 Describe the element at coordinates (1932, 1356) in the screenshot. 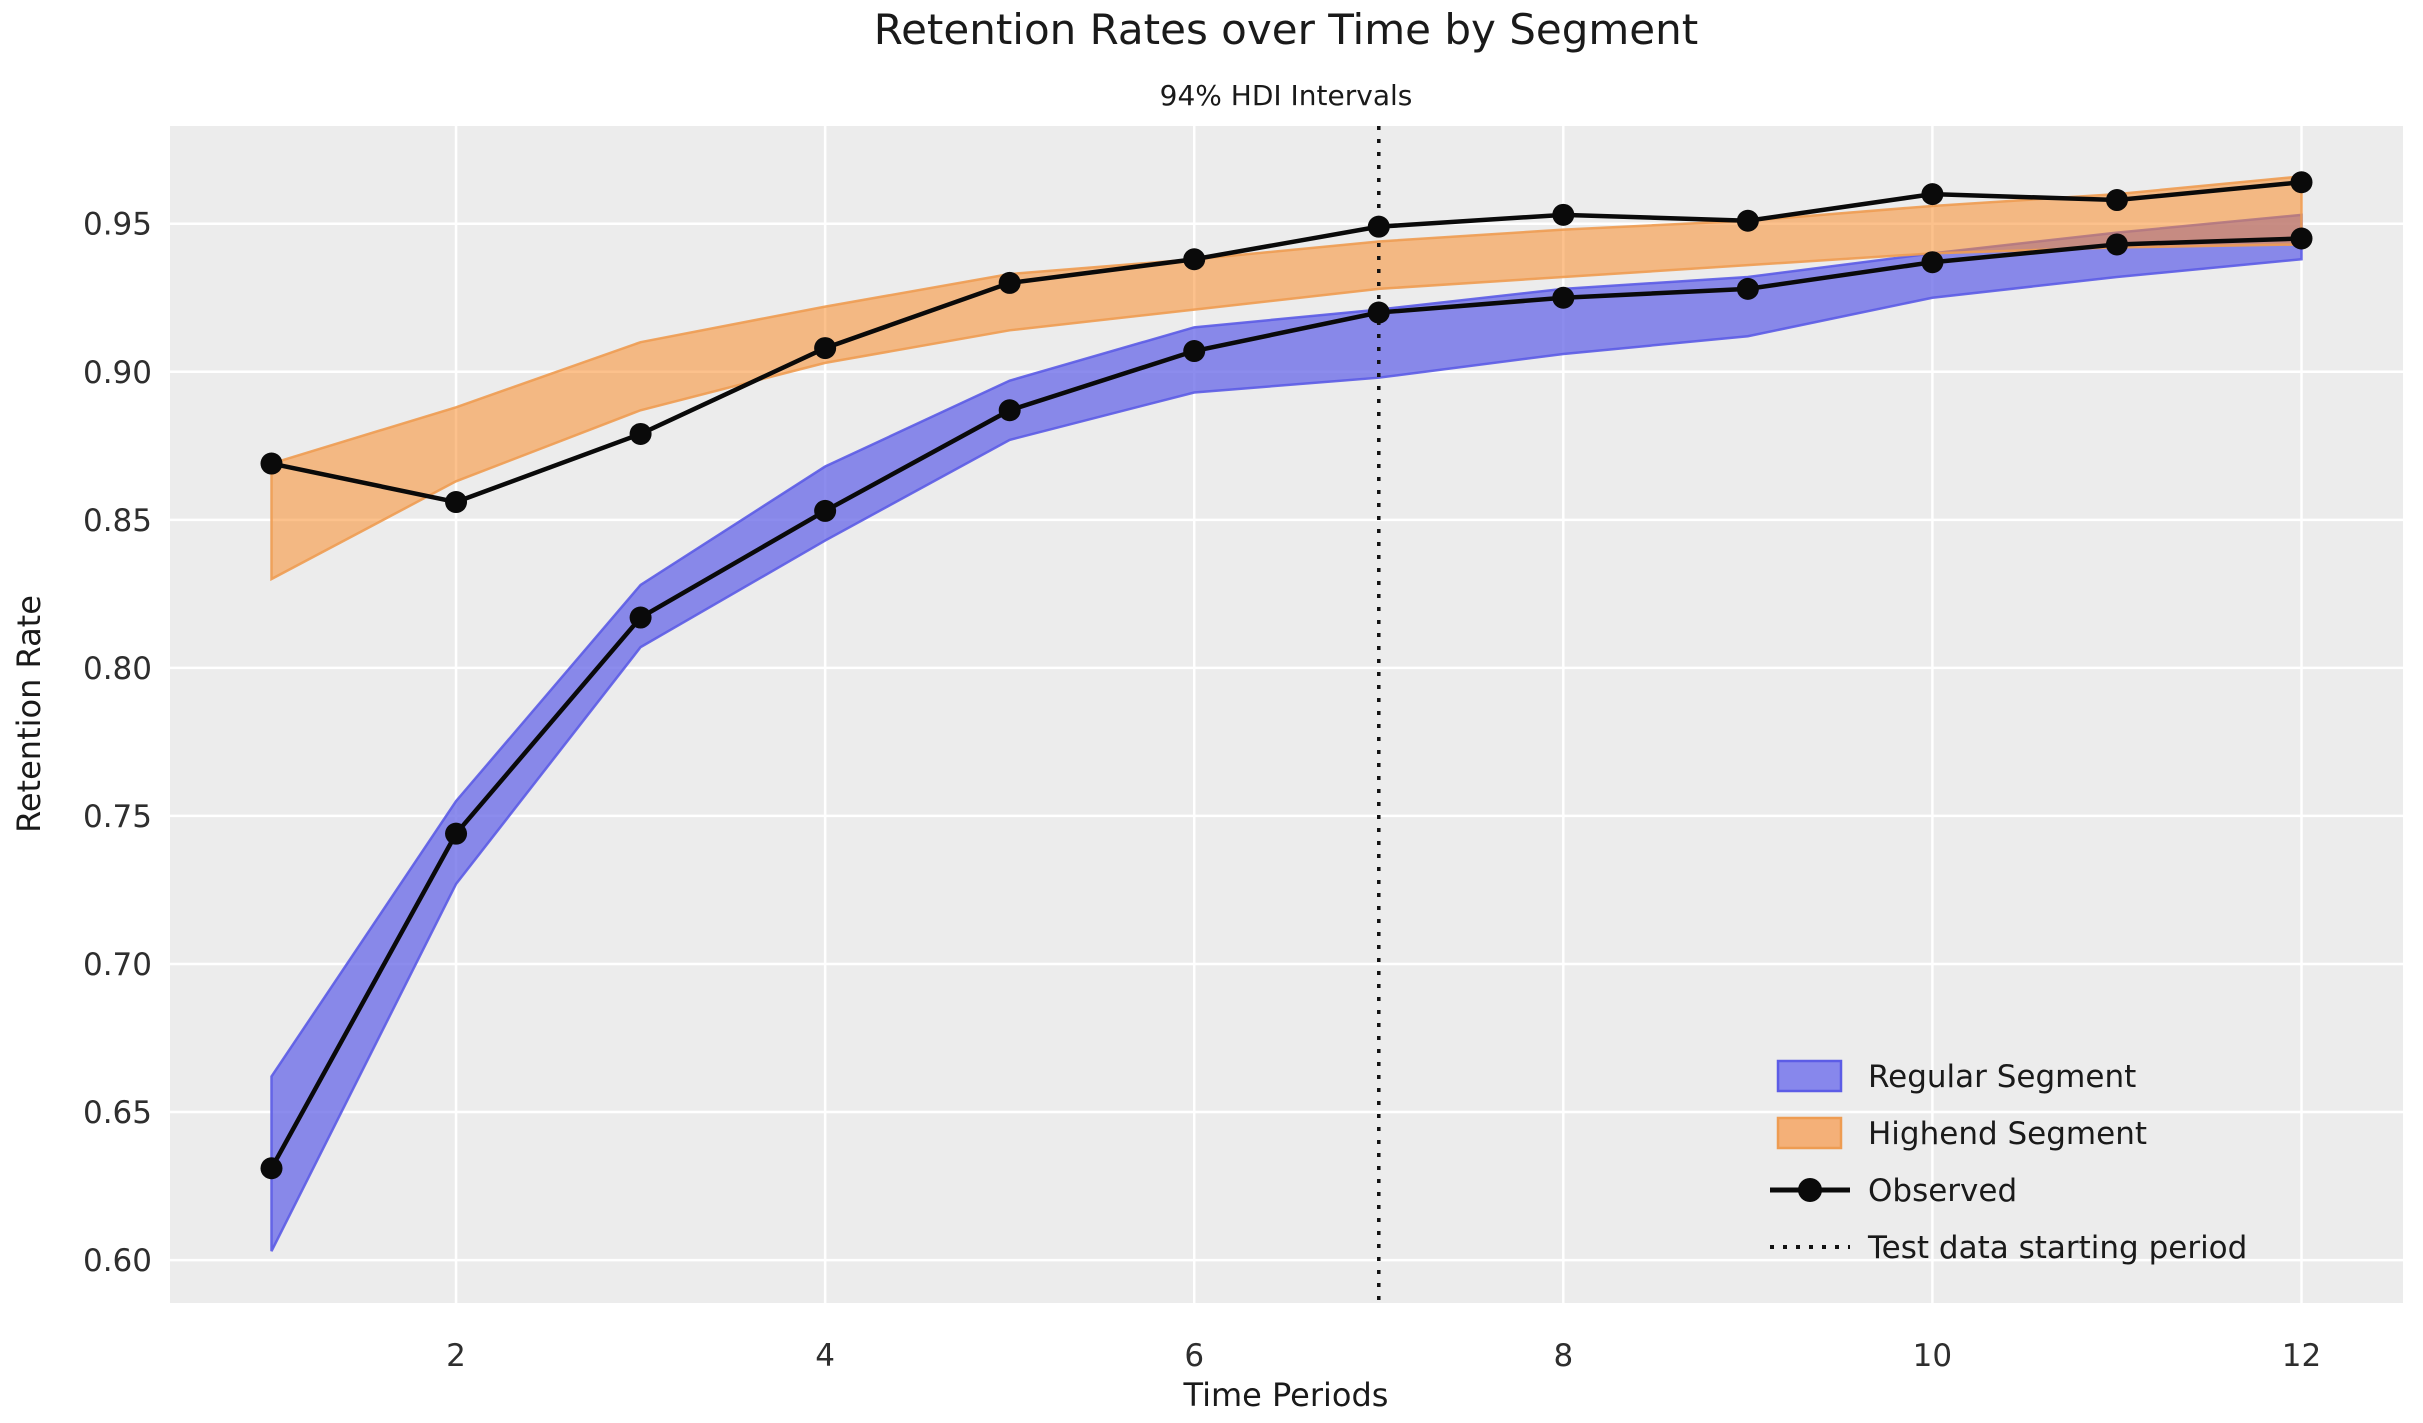

I see `x-tick-label: 10` at that location.